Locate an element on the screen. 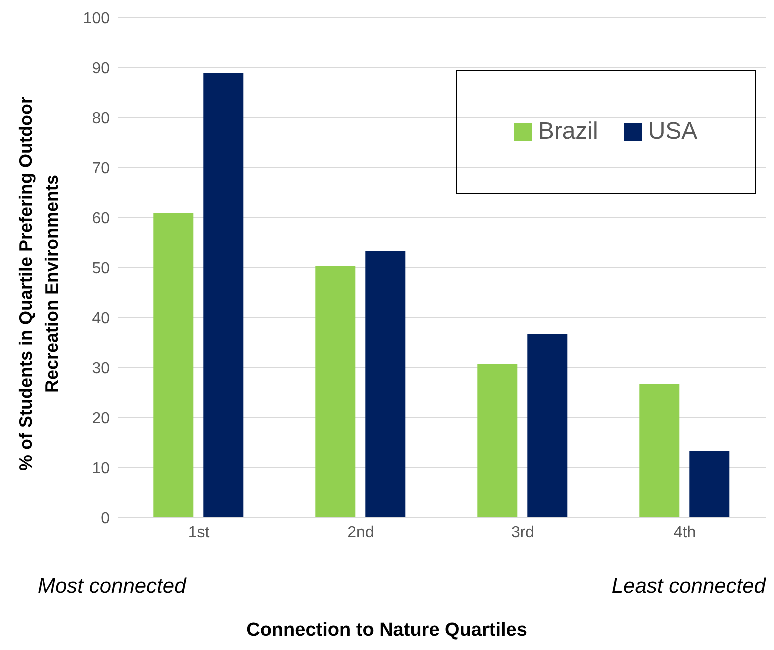 The height and width of the screenshot is (650, 774). legend-label: Brazil is located at coordinates (568, 132).